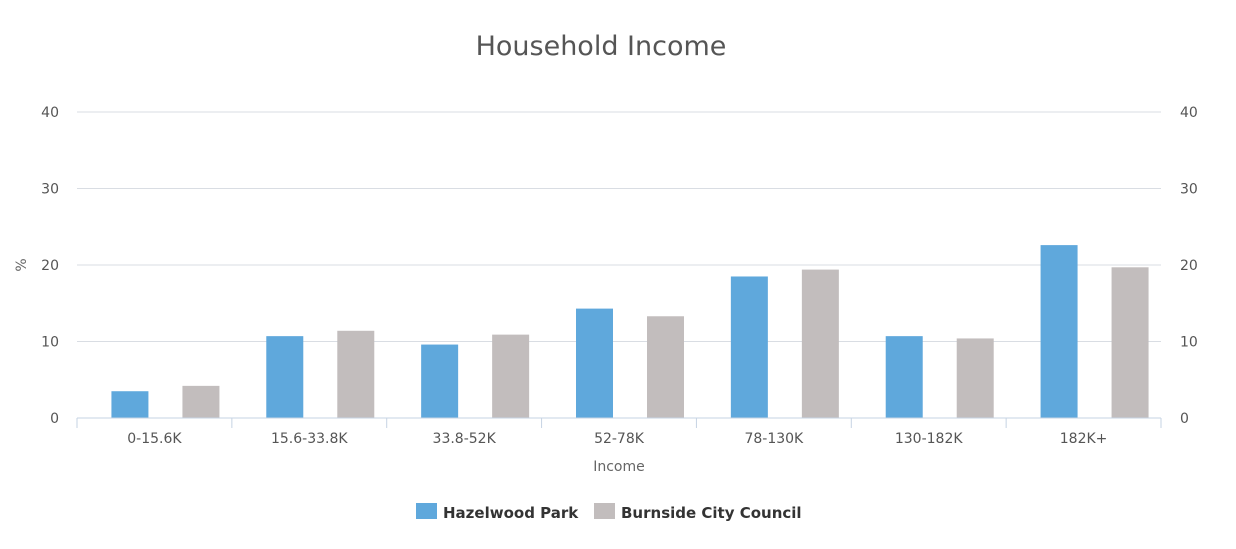 The height and width of the screenshot is (549, 1236). Describe the element at coordinates (154, 439) in the screenshot. I see `x-tick-label: 0-15.6K` at that location.